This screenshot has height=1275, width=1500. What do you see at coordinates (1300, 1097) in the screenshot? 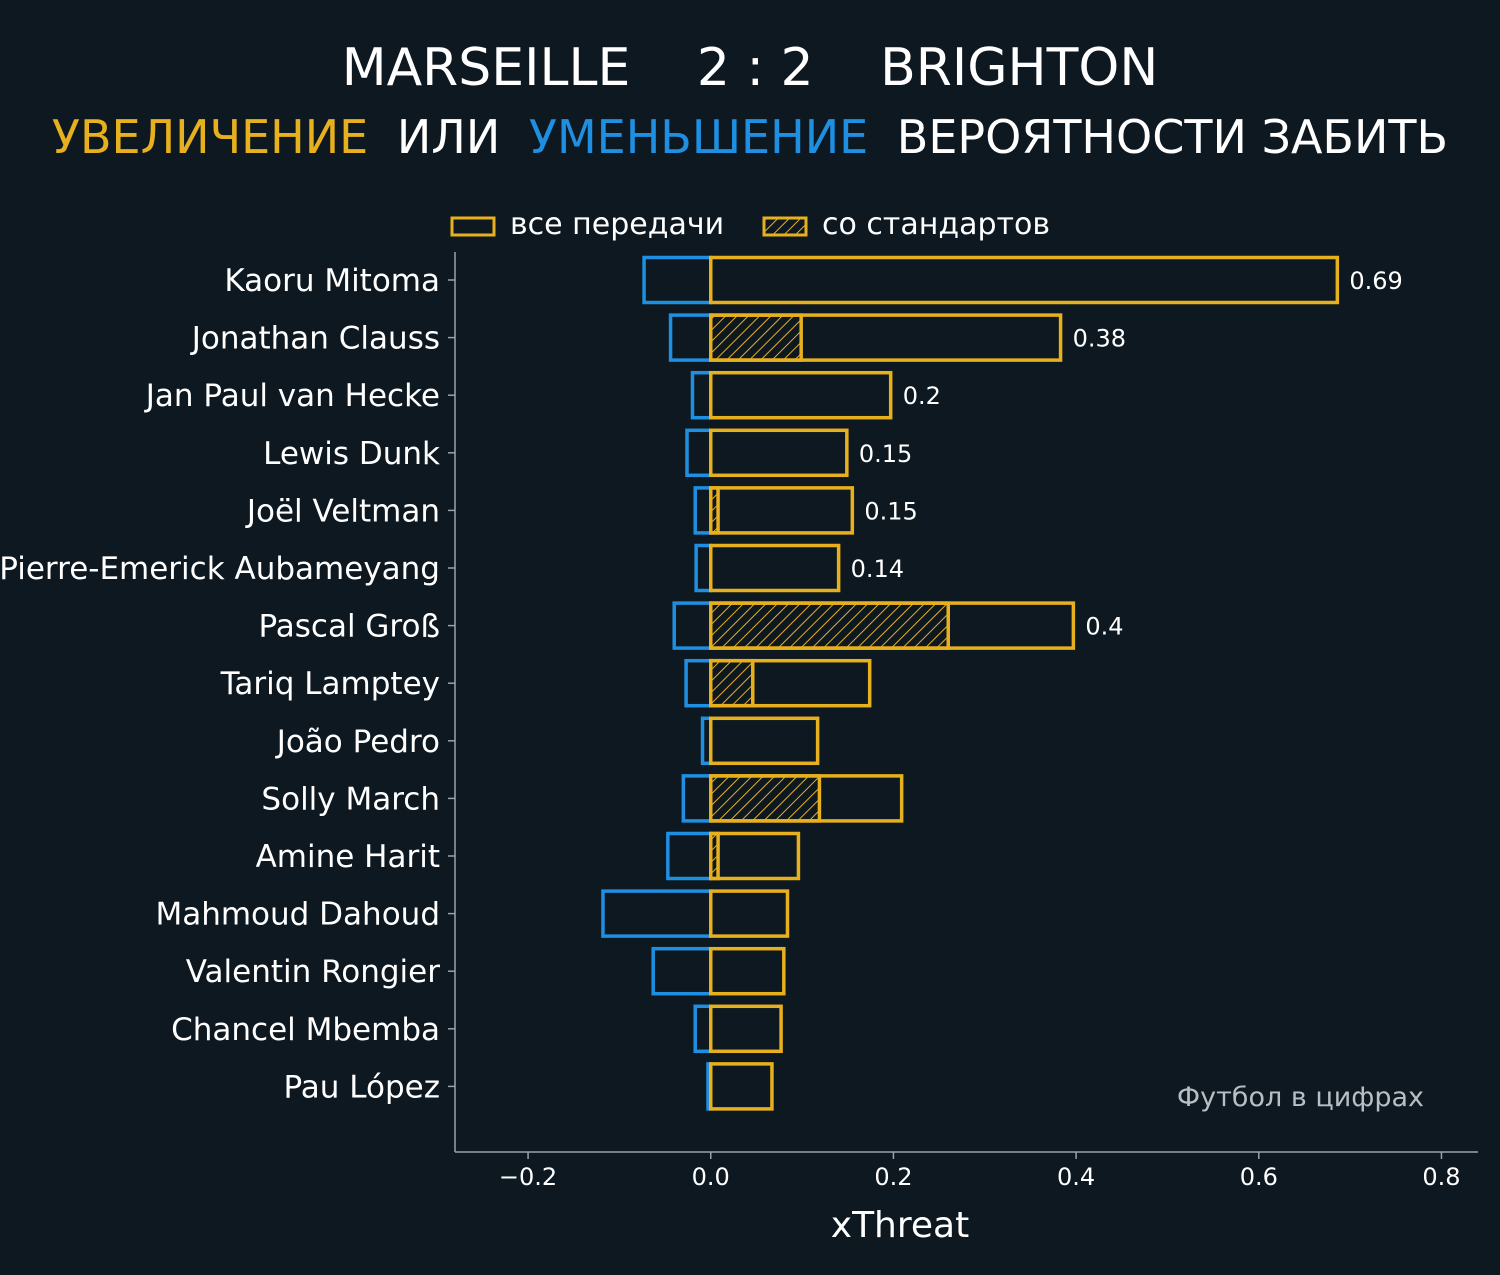
I see `watermark: Футбол в цифрах` at bounding box center [1300, 1097].